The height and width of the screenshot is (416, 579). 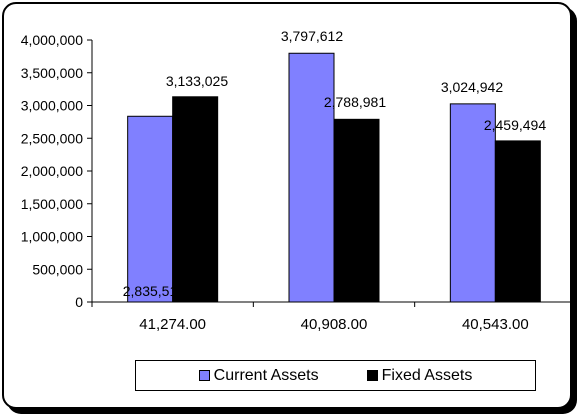 I want to click on y-tick-label: 3,000,000, so click(x=52, y=106).